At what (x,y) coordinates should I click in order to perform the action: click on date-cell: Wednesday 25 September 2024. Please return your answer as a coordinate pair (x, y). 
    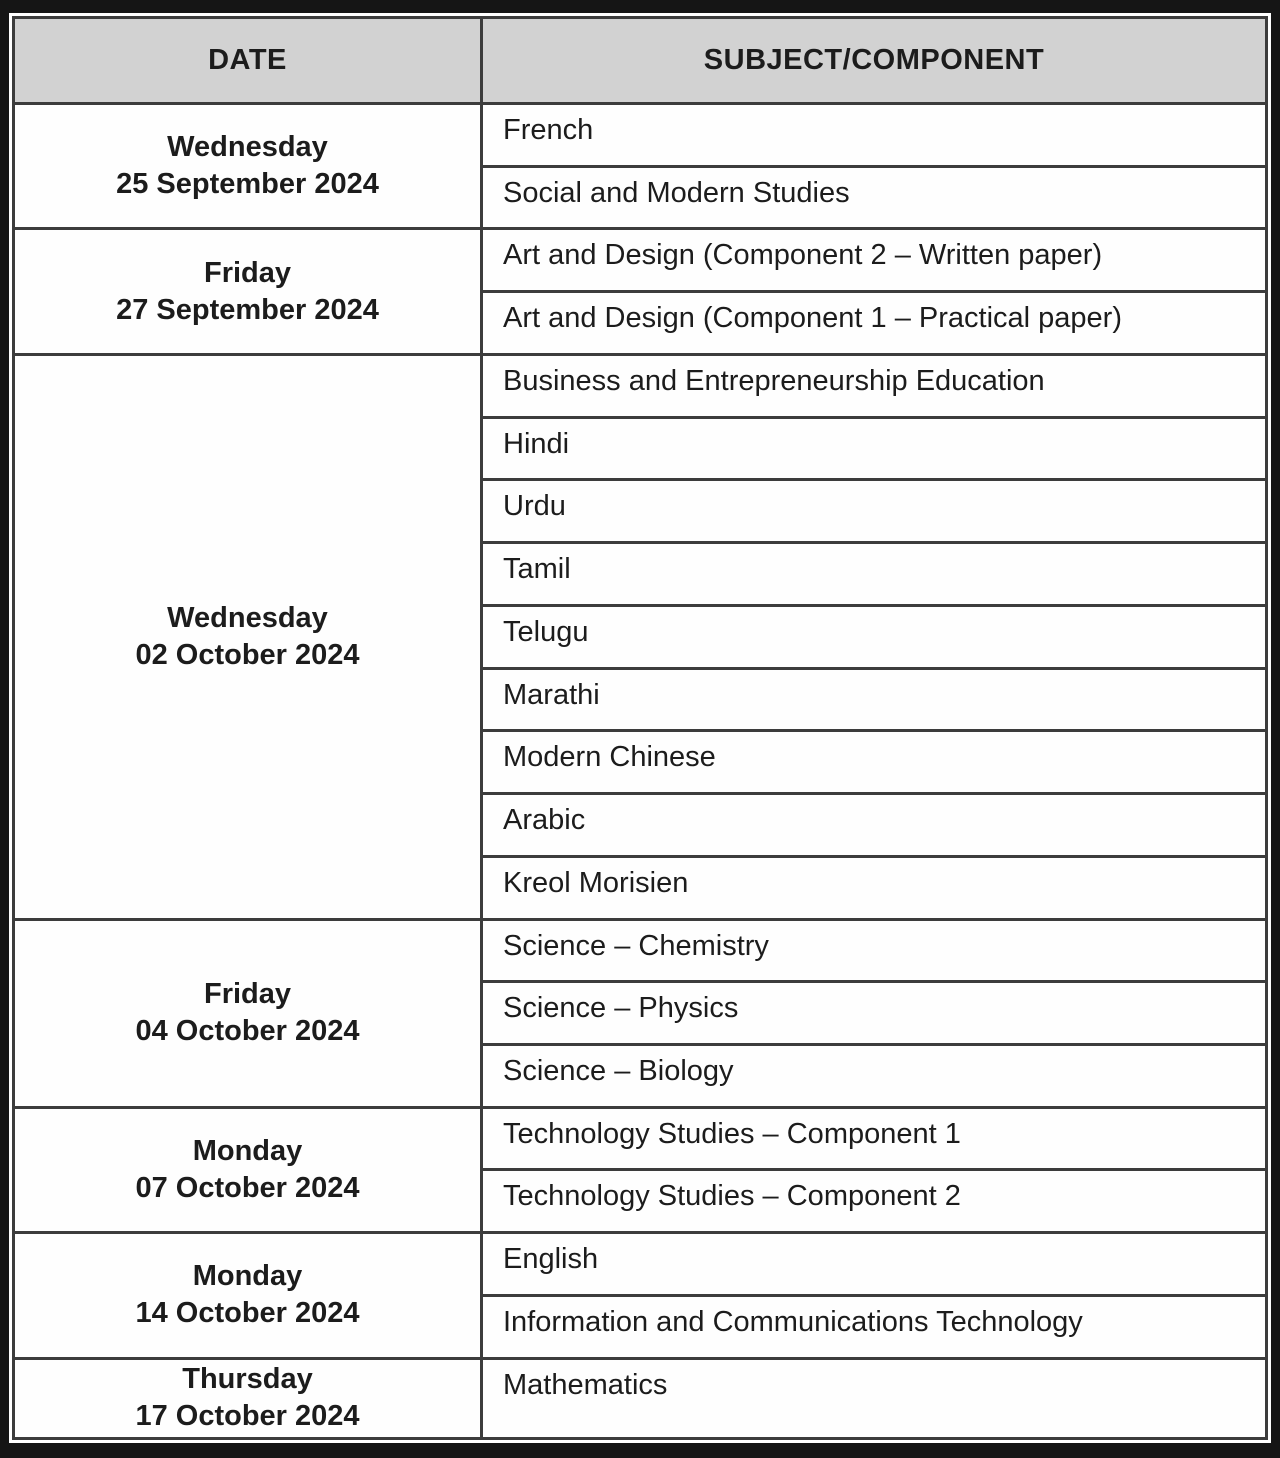
    Looking at the image, I should click on (247, 166).